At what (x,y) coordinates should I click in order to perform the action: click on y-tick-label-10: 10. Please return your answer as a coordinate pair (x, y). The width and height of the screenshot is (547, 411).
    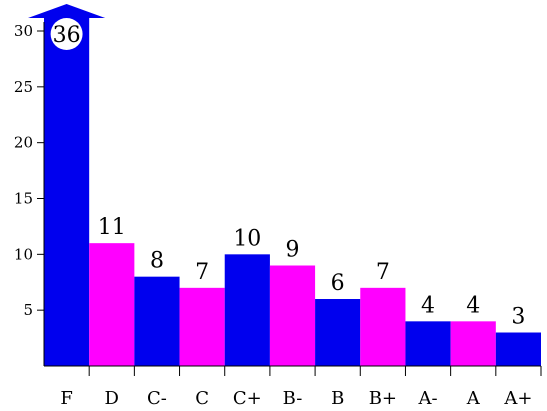
    Looking at the image, I should click on (23, 254).